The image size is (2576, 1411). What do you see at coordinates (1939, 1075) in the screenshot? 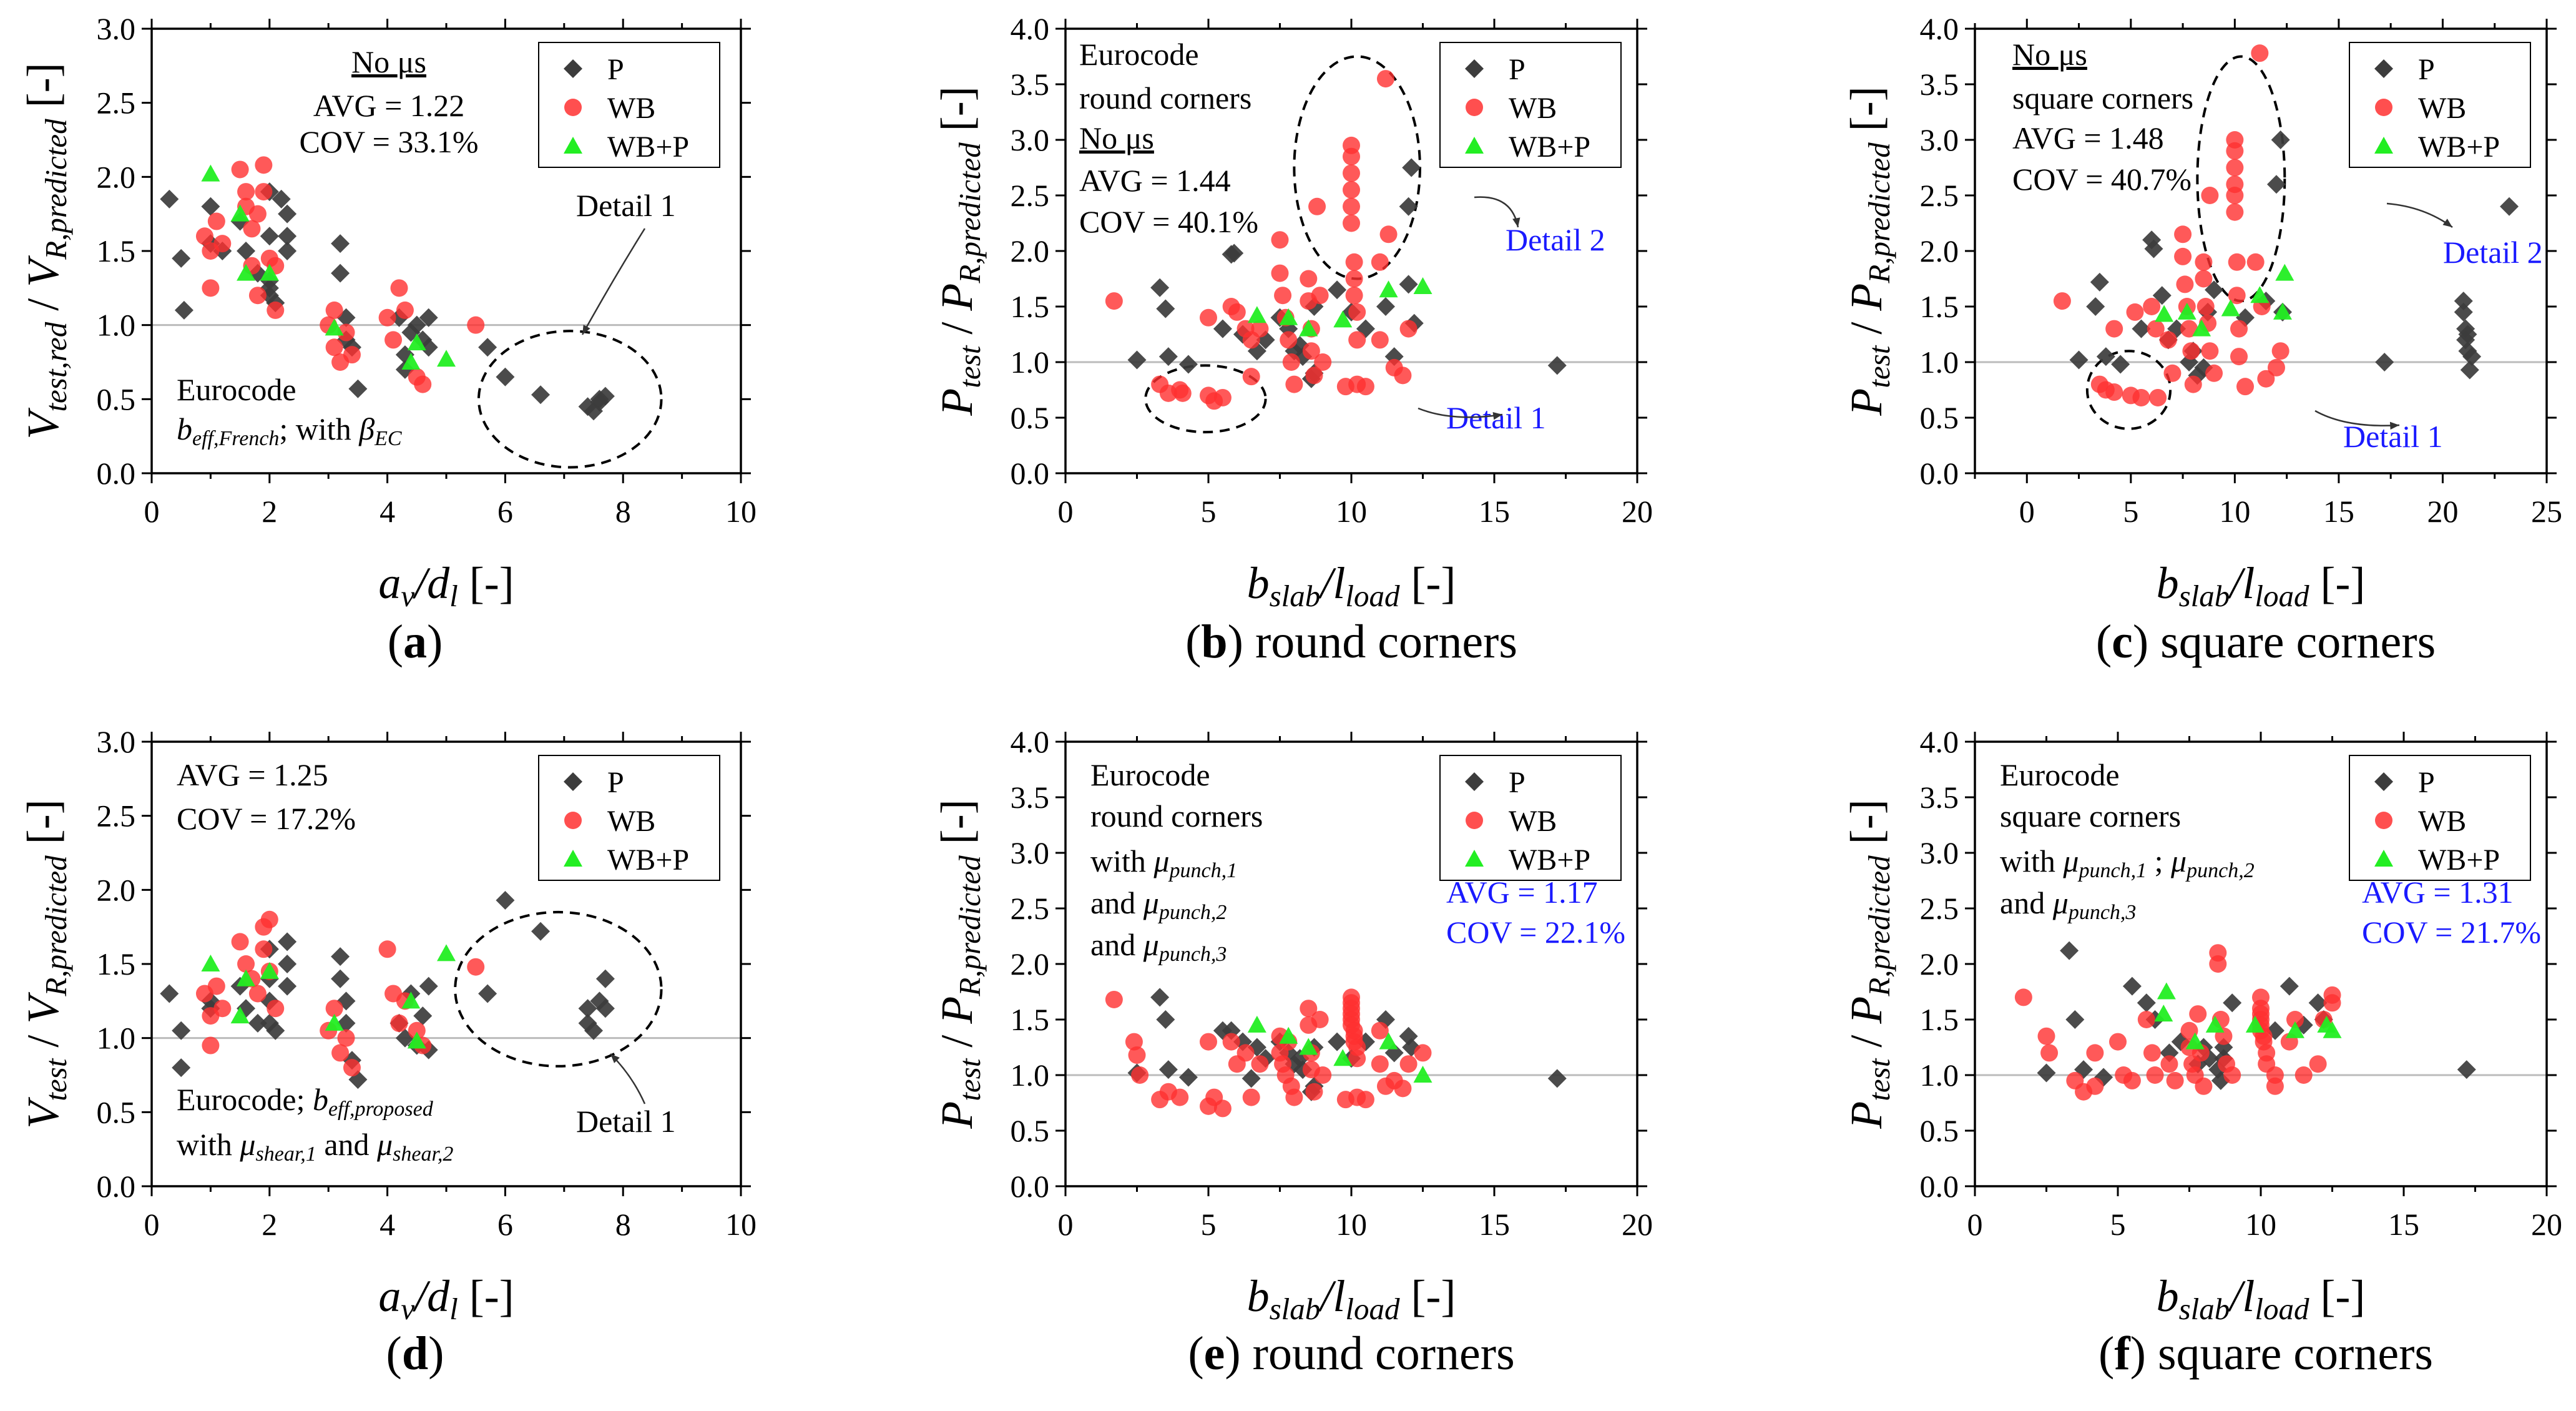
I see `y-tick-label: 1.0` at bounding box center [1939, 1075].